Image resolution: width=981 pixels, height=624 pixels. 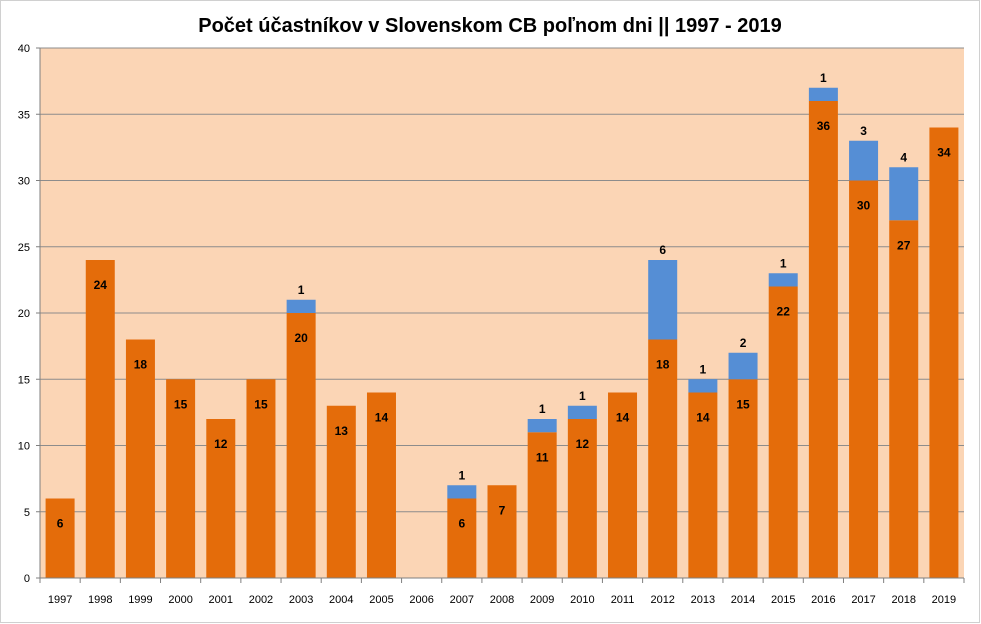 I want to click on x-tick-label: 1999, so click(x=140, y=600).